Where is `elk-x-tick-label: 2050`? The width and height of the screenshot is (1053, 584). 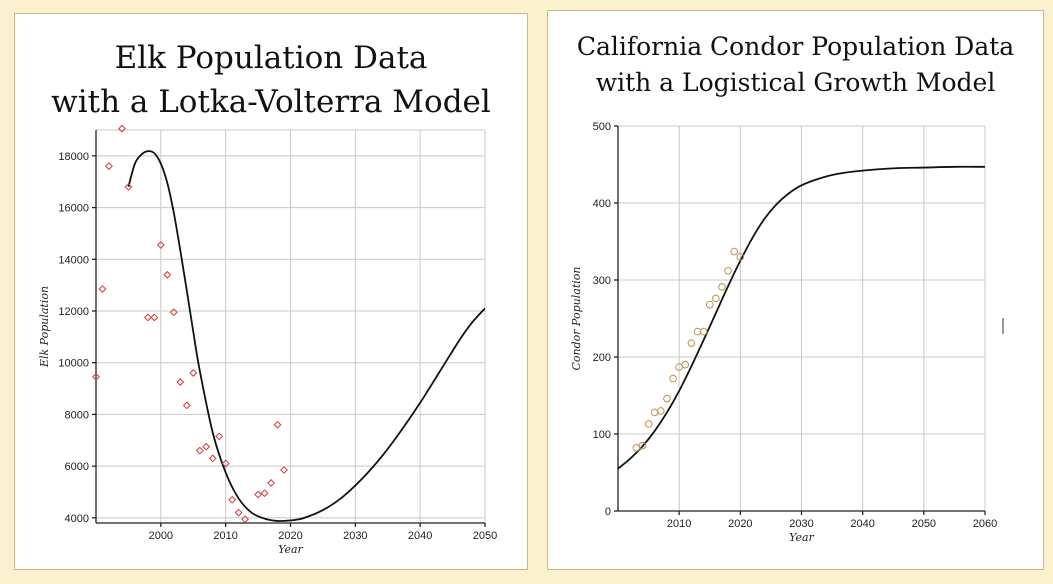 elk-x-tick-label: 2050 is located at coordinates (485, 536).